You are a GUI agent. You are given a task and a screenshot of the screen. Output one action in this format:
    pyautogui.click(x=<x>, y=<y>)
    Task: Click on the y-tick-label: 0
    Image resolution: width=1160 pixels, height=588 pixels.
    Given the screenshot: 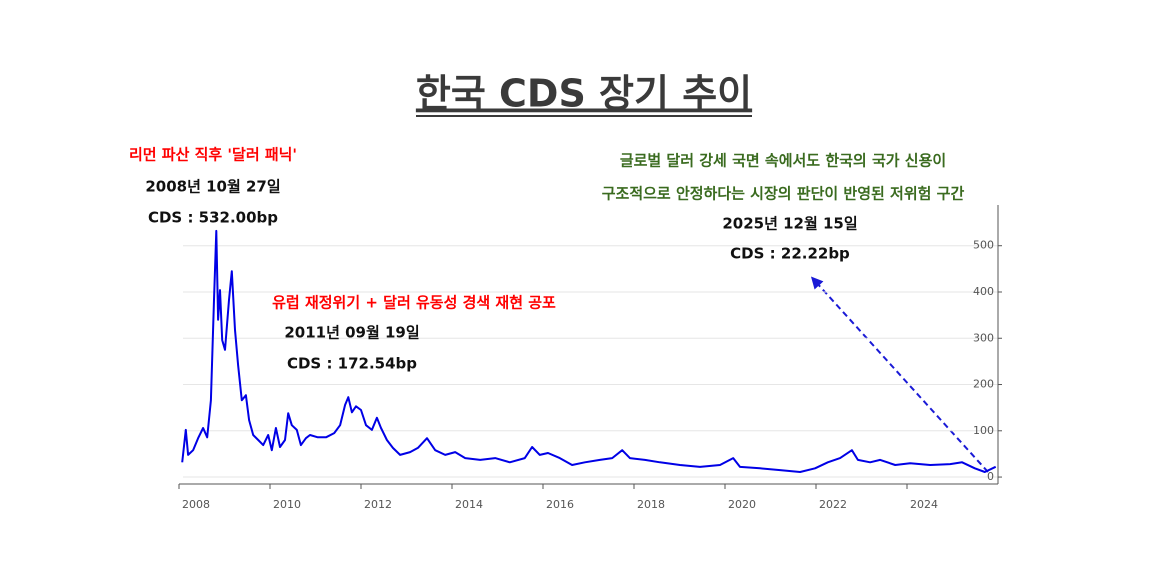 What is the action you would take?
    pyautogui.click(x=990, y=476)
    